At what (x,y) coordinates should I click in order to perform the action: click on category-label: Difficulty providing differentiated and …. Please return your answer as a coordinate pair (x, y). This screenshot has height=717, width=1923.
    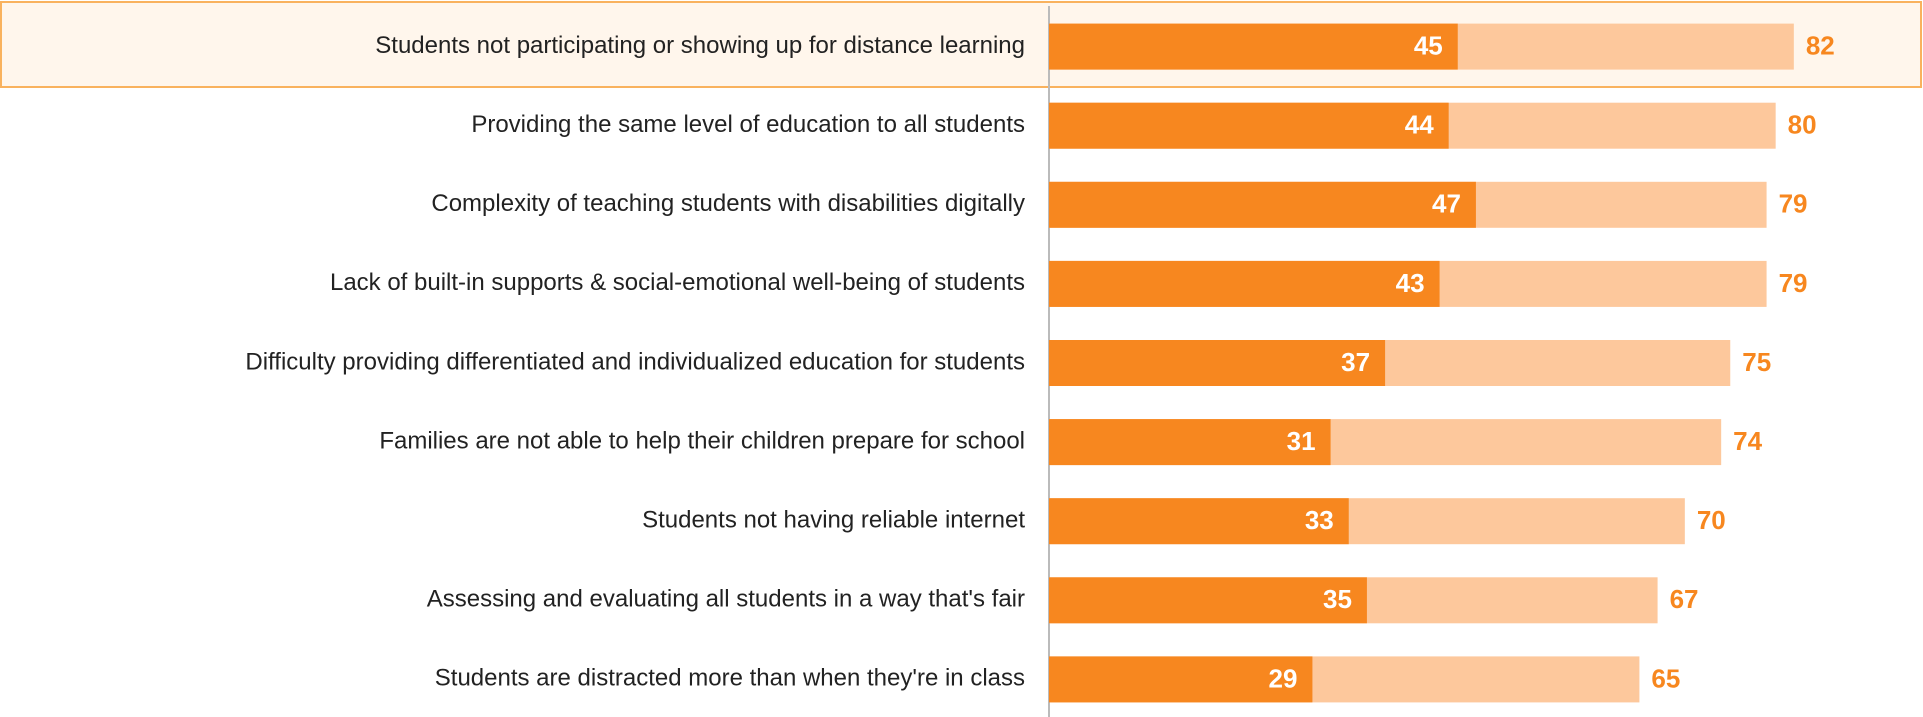
    Looking at the image, I should click on (635, 361).